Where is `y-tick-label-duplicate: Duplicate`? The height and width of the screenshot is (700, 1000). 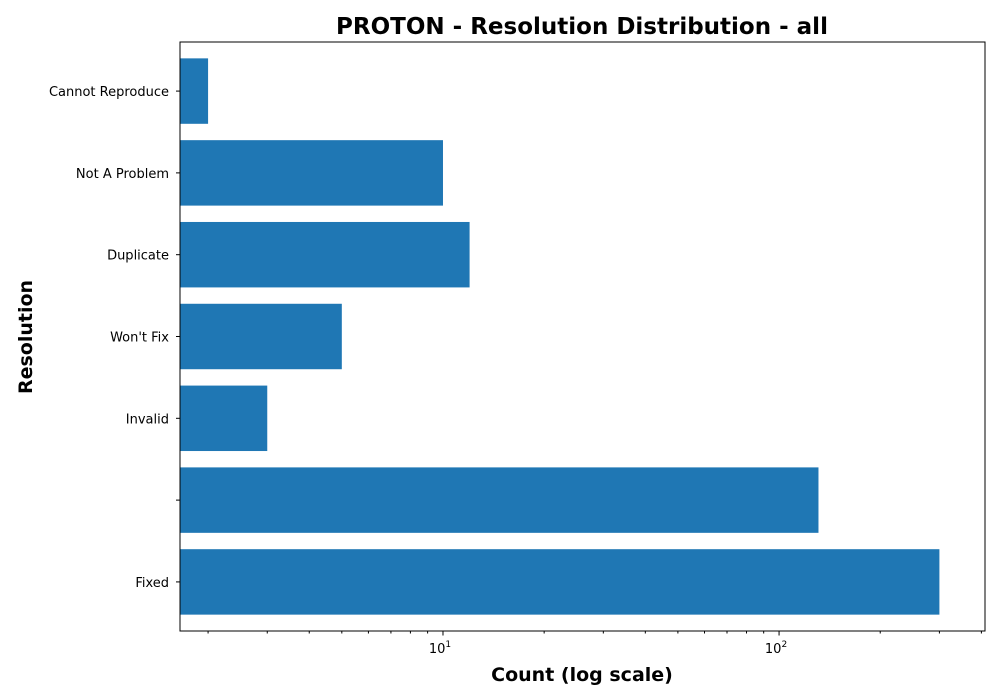
y-tick-label-duplicate: Duplicate is located at coordinates (138, 256).